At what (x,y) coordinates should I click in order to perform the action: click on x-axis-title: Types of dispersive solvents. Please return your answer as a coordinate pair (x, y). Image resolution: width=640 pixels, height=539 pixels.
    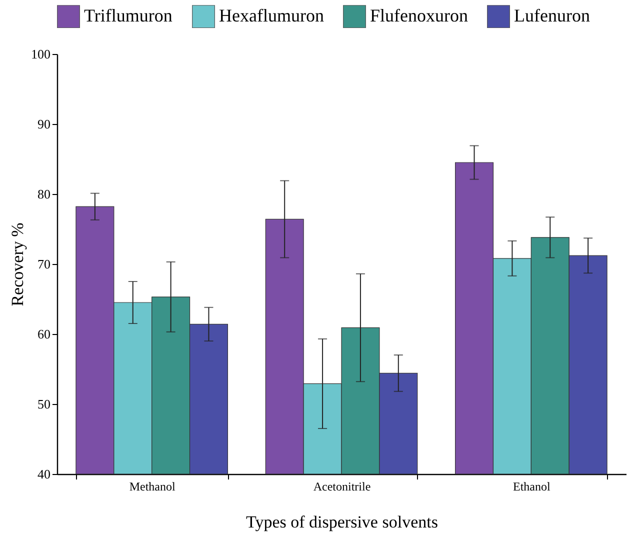
    Looking at the image, I should click on (342, 522).